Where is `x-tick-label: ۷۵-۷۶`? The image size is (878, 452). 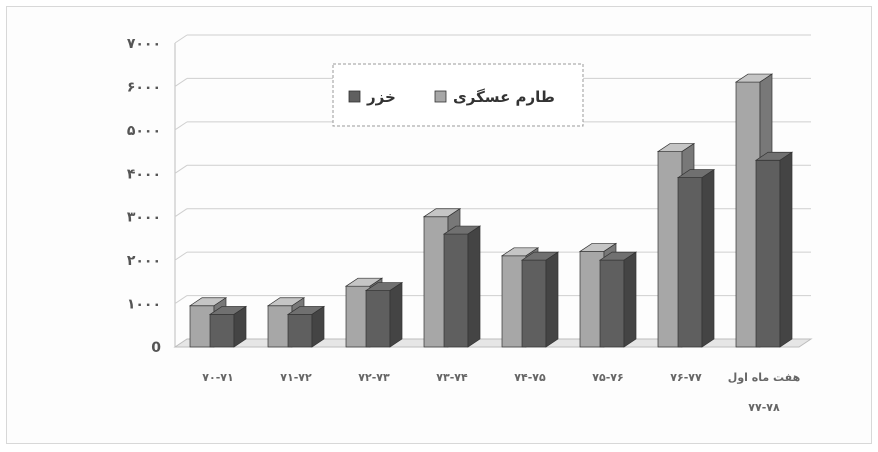 x-tick-label: ۷۵-۷۶ is located at coordinates (607, 377).